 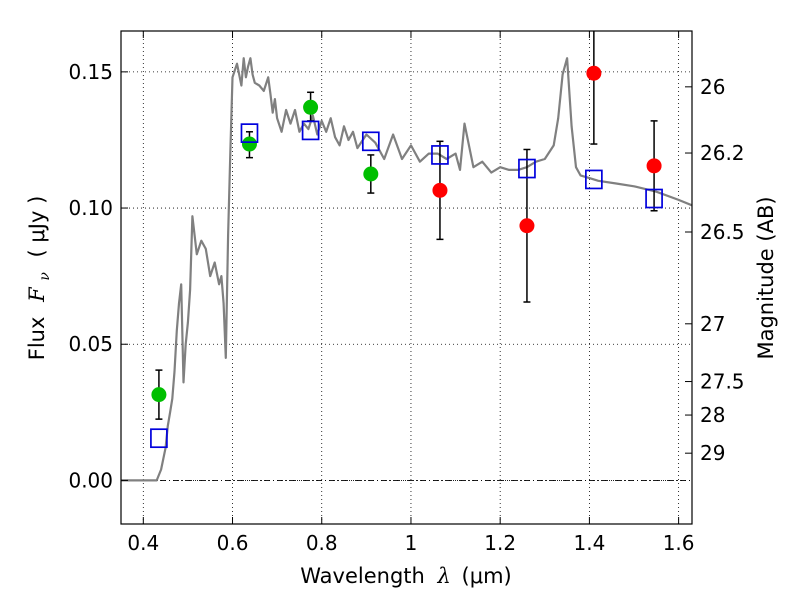 I want to click on x-tick-label: 1.2, so click(x=500, y=543).